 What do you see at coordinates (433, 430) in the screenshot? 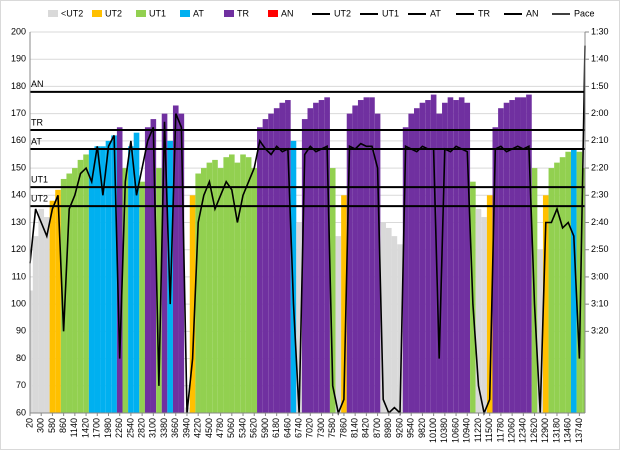
I see `x-tick-label: 10100` at bounding box center [433, 430].